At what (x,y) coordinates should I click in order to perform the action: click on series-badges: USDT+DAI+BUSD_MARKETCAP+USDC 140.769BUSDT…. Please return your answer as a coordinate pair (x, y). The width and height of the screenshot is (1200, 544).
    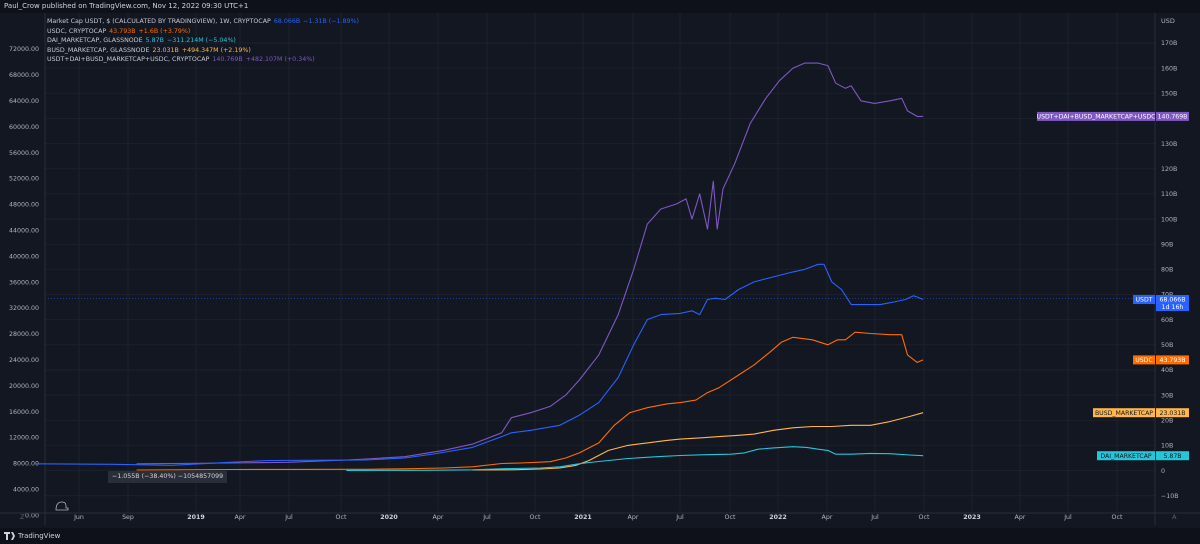
    Looking at the image, I should click on (1113, 286).